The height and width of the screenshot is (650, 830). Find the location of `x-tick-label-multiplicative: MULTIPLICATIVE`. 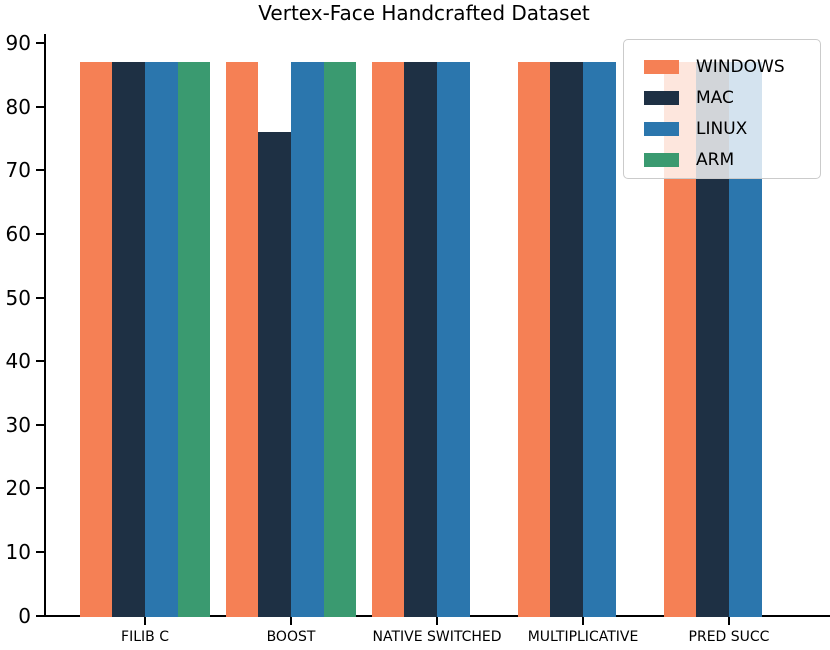

x-tick-label-multiplicative: MULTIPLICATIVE is located at coordinates (583, 637).